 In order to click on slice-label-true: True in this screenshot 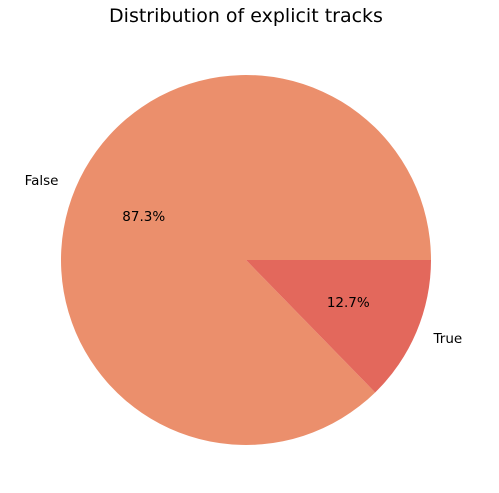, I will do `click(448, 339)`.